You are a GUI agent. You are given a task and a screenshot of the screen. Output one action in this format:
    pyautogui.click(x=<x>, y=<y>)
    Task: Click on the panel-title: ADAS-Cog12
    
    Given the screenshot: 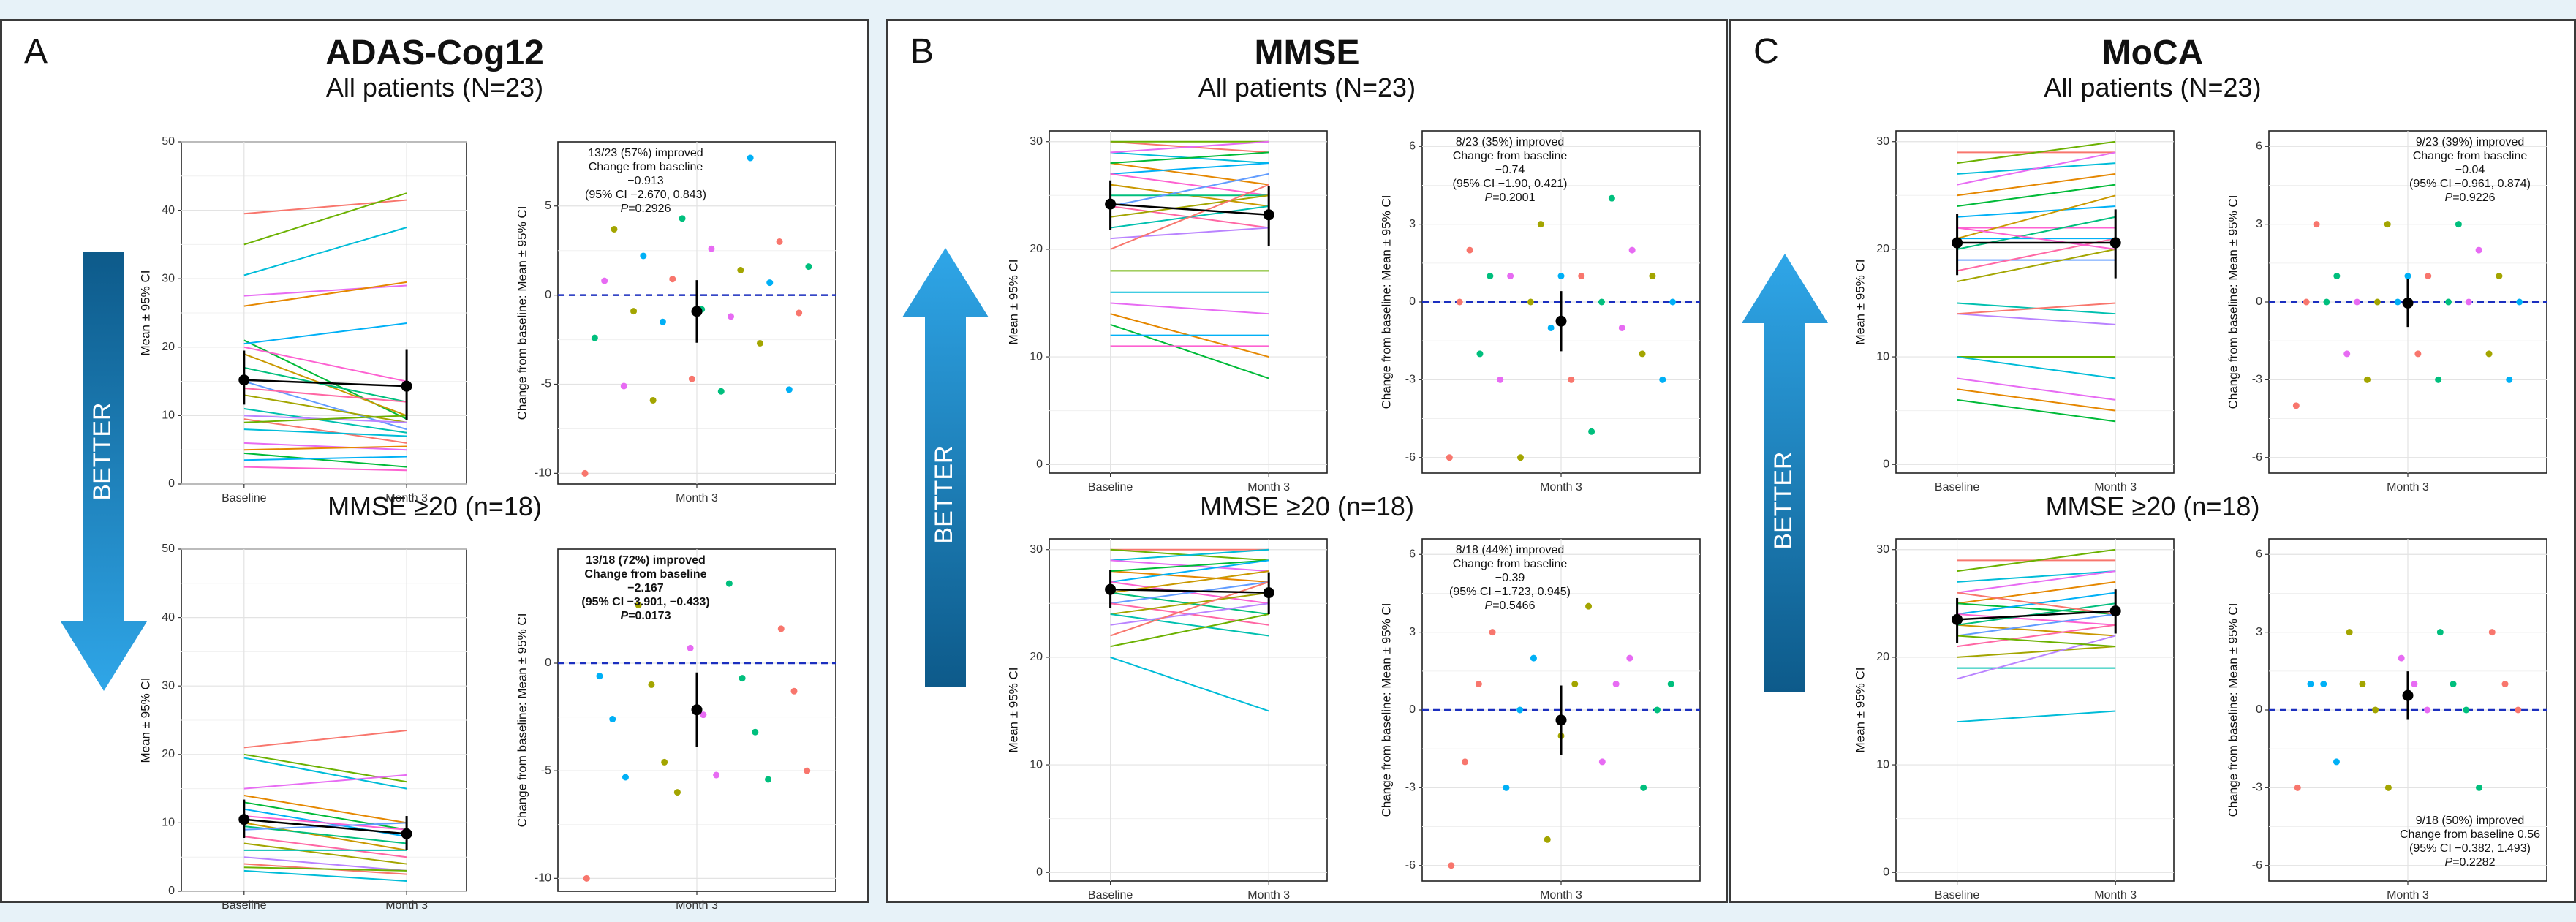 What is the action you would take?
    pyautogui.click(x=434, y=53)
    